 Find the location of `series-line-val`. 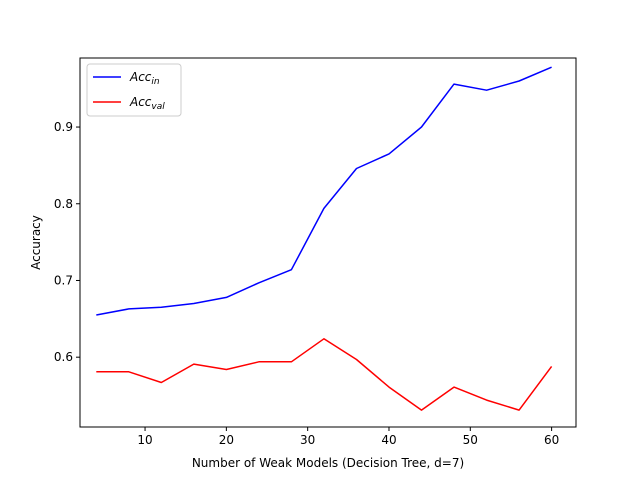

series-line-val is located at coordinates (324, 374).